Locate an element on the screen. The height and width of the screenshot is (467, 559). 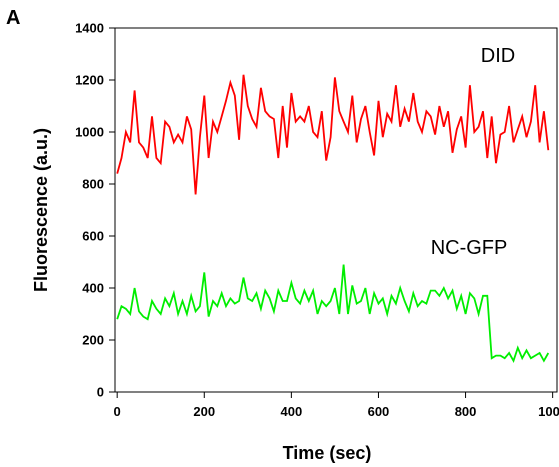
x-tick-label: 600 is located at coordinates (379, 411).